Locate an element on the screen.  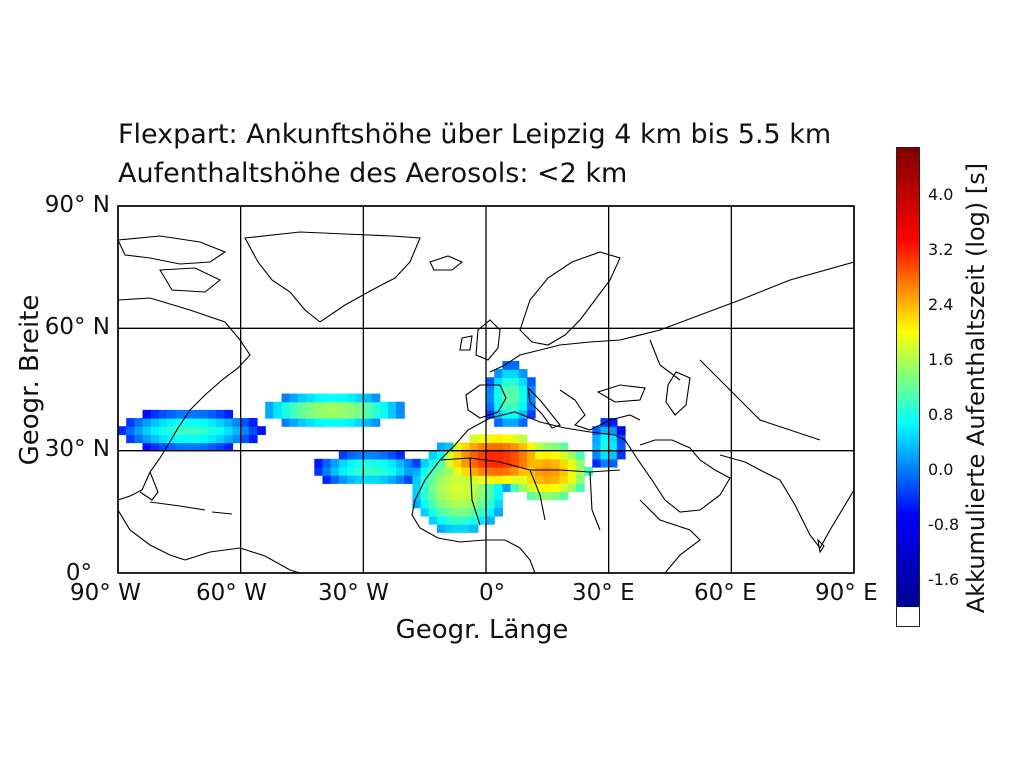
x-tick-label-90w: 90° W is located at coordinates (105, 593).